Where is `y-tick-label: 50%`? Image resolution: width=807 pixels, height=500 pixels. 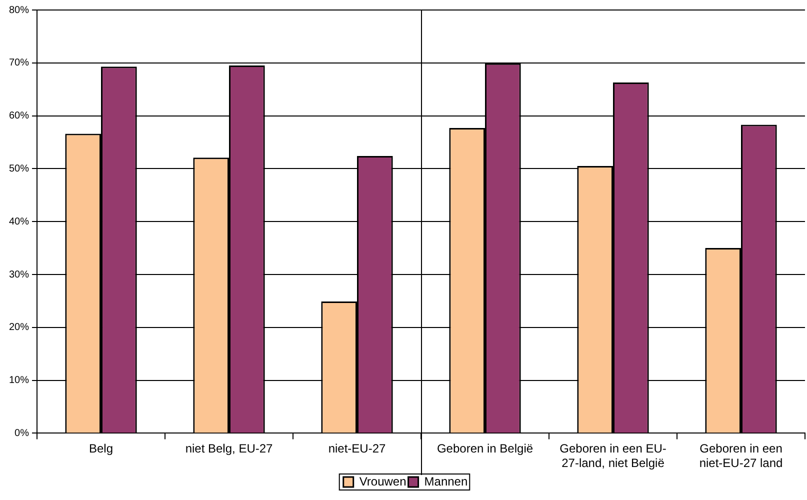
y-tick-label: 50% is located at coordinates (19, 168).